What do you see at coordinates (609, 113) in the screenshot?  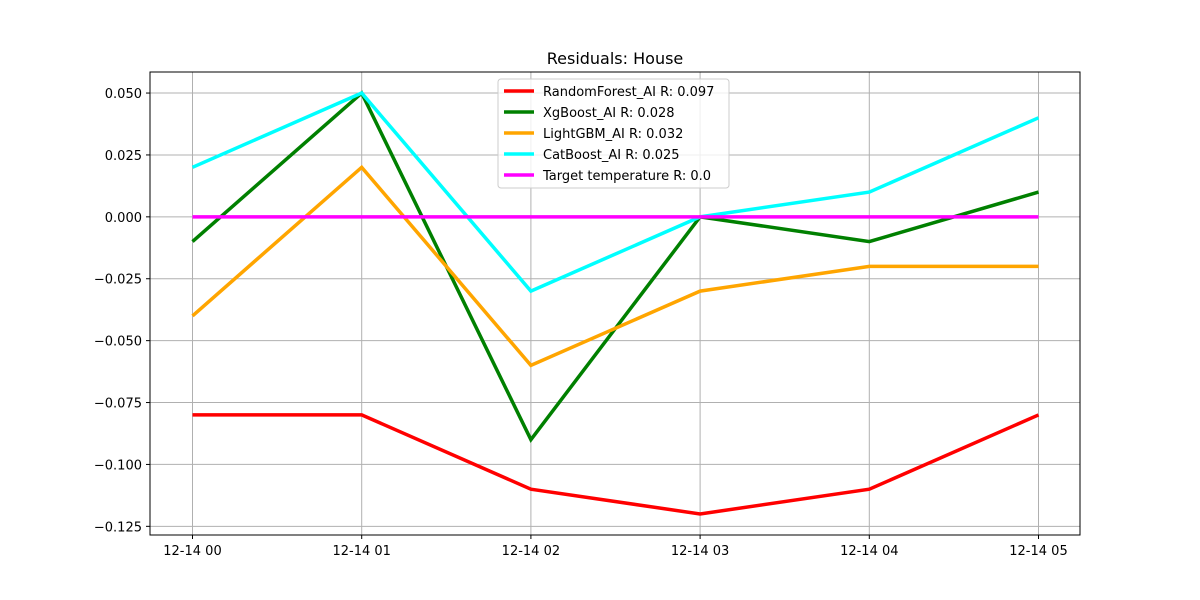 I see `legend-label: XgBoost_AI R: 0.028` at bounding box center [609, 113].